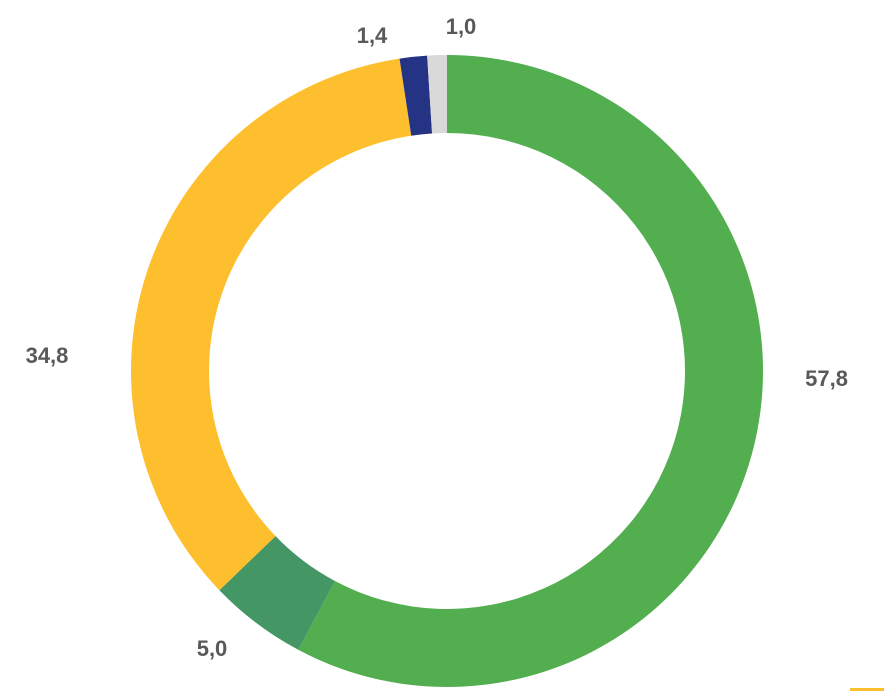  Describe the element at coordinates (461, 26) in the screenshot. I see `data-label-1-0: 1,0` at that location.